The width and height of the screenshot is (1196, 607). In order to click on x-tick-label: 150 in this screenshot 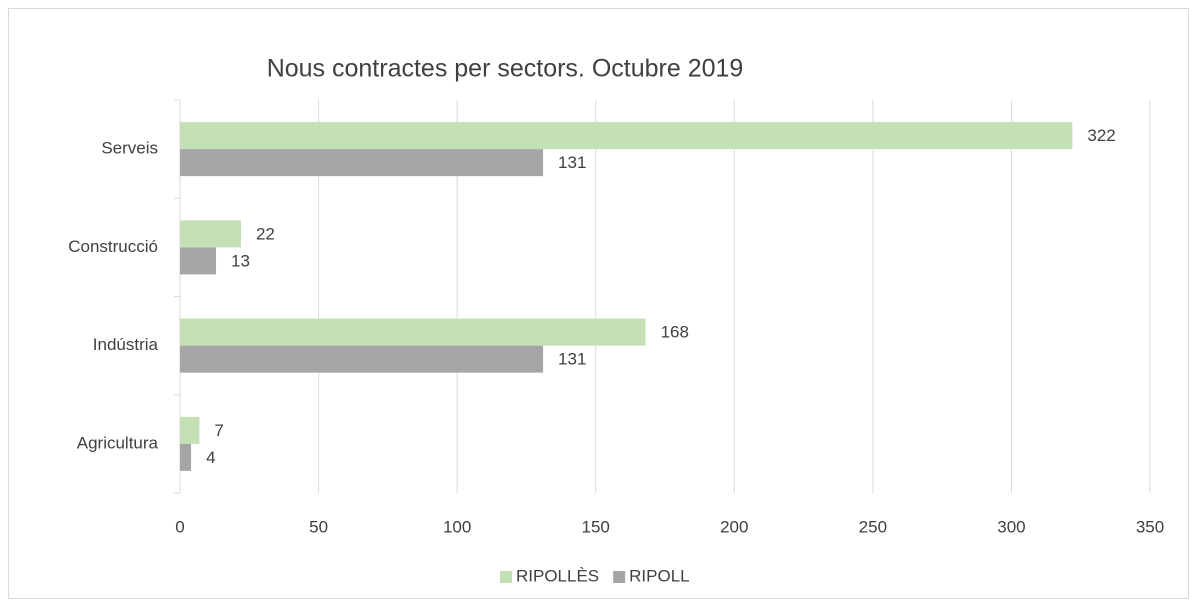, I will do `click(596, 526)`.